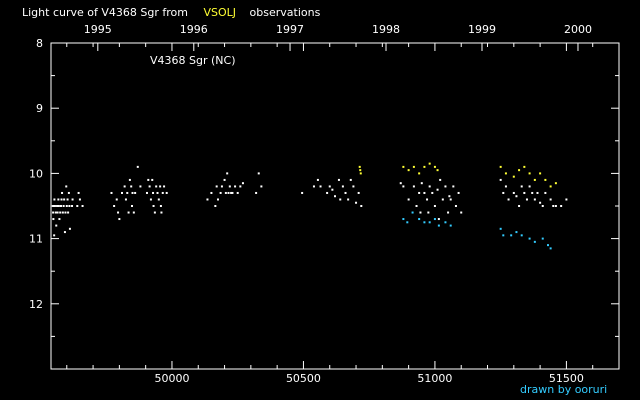 The image size is (640, 400). I want to click on year-tick-label: 1996, so click(194, 29).